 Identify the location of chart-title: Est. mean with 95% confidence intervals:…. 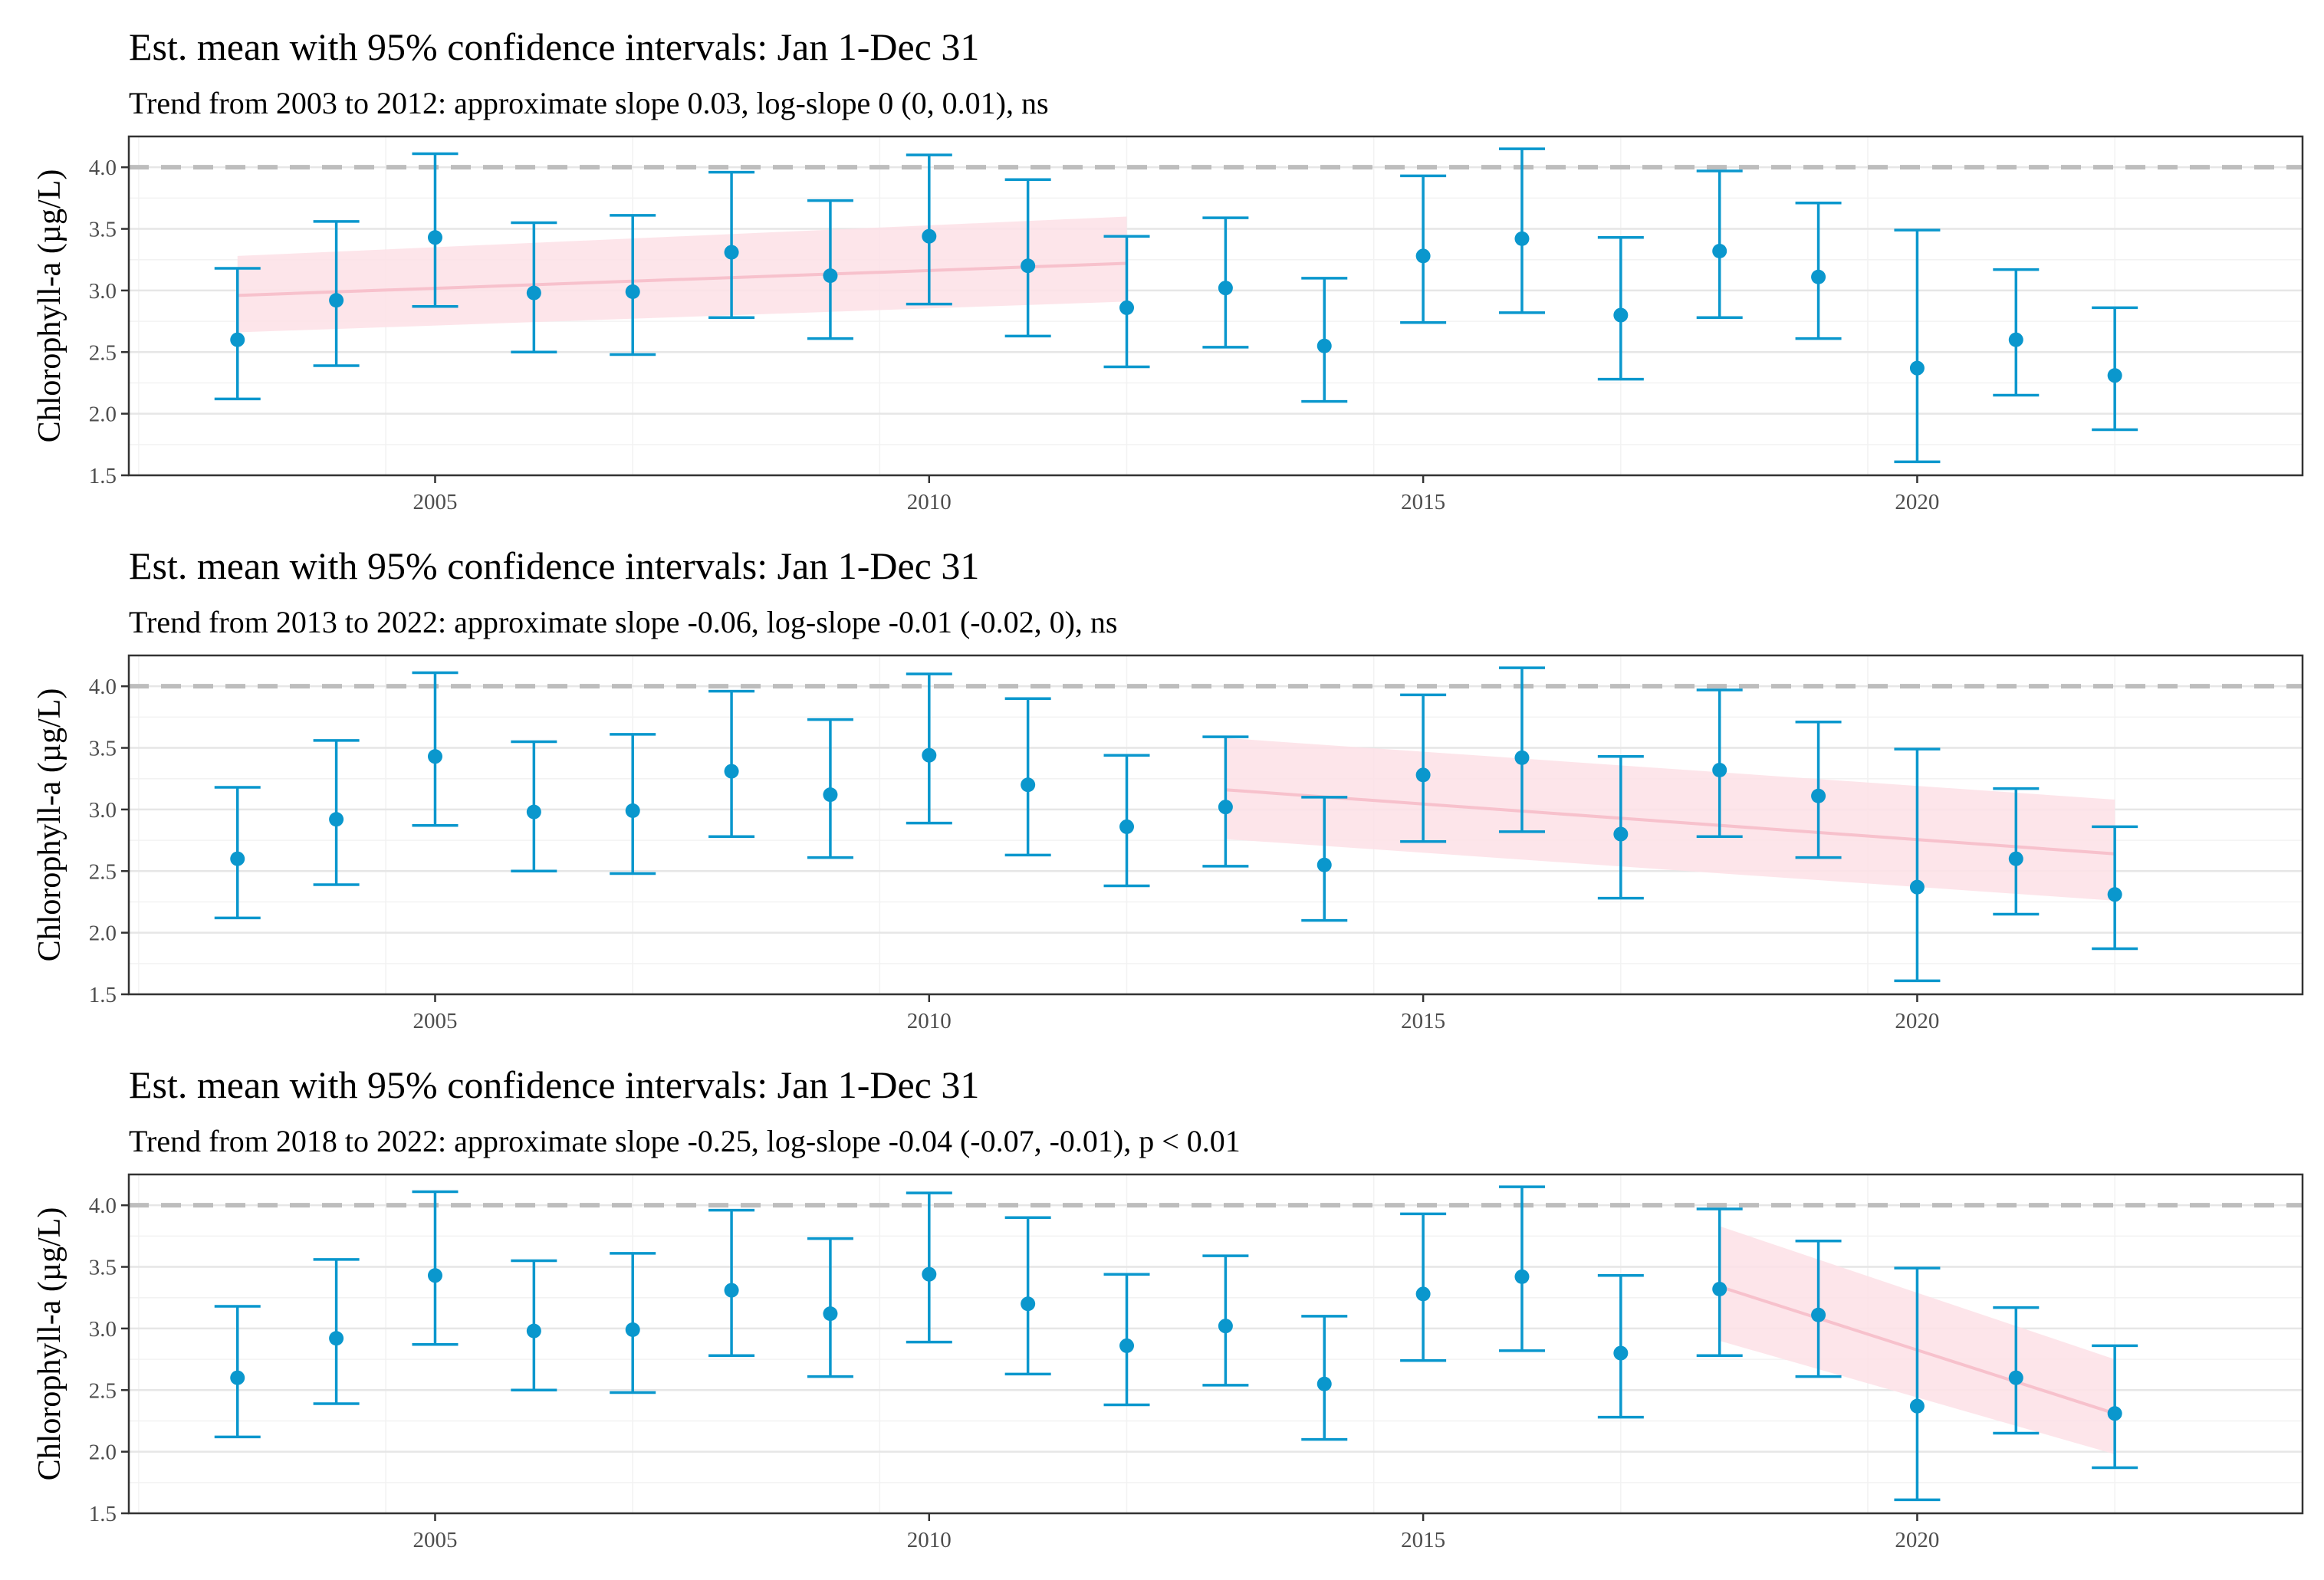
(554, 565).